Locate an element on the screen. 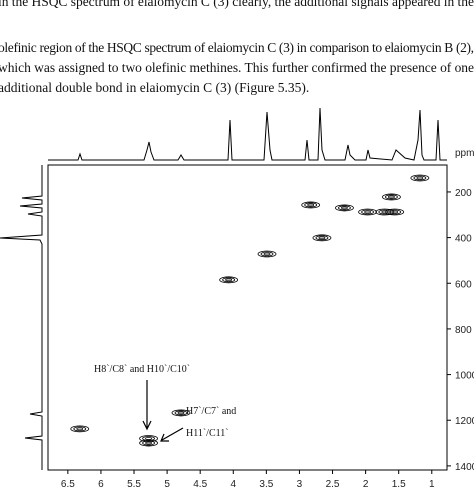 The width and height of the screenshot is (474, 491). x-tick-label: 2 is located at coordinates (366, 484).